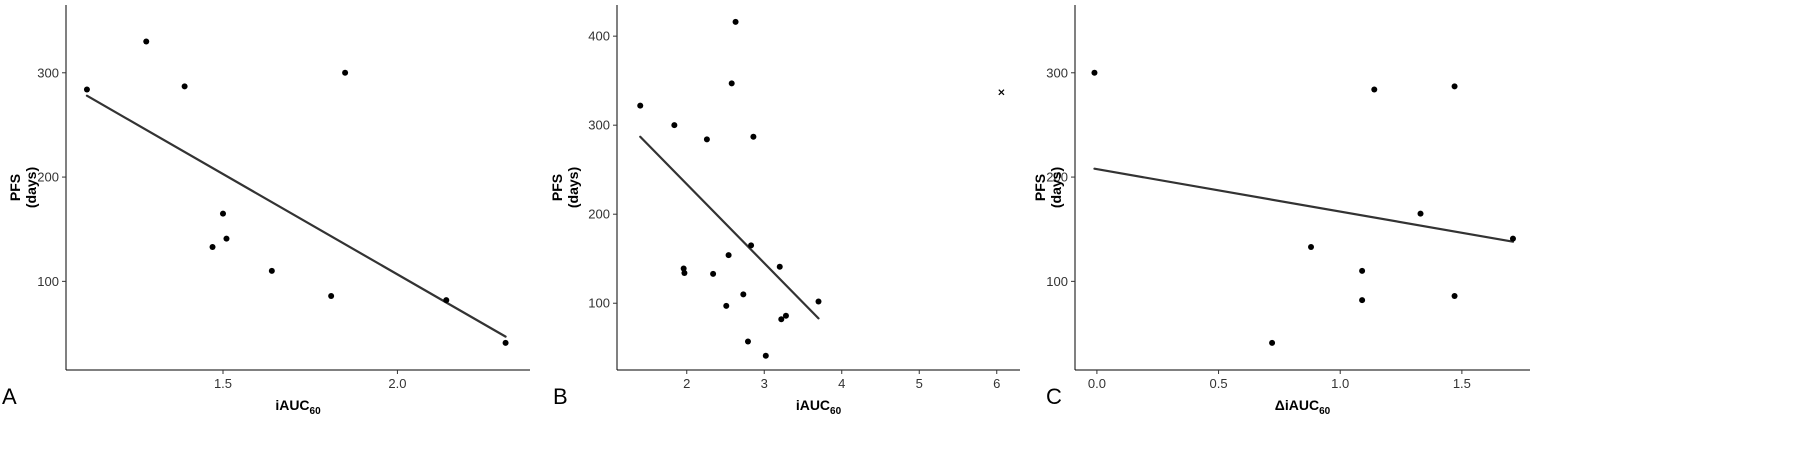 The height and width of the screenshot is (473, 1800). Describe the element at coordinates (9, 396) in the screenshot. I see `panel-letter: A` at that location.